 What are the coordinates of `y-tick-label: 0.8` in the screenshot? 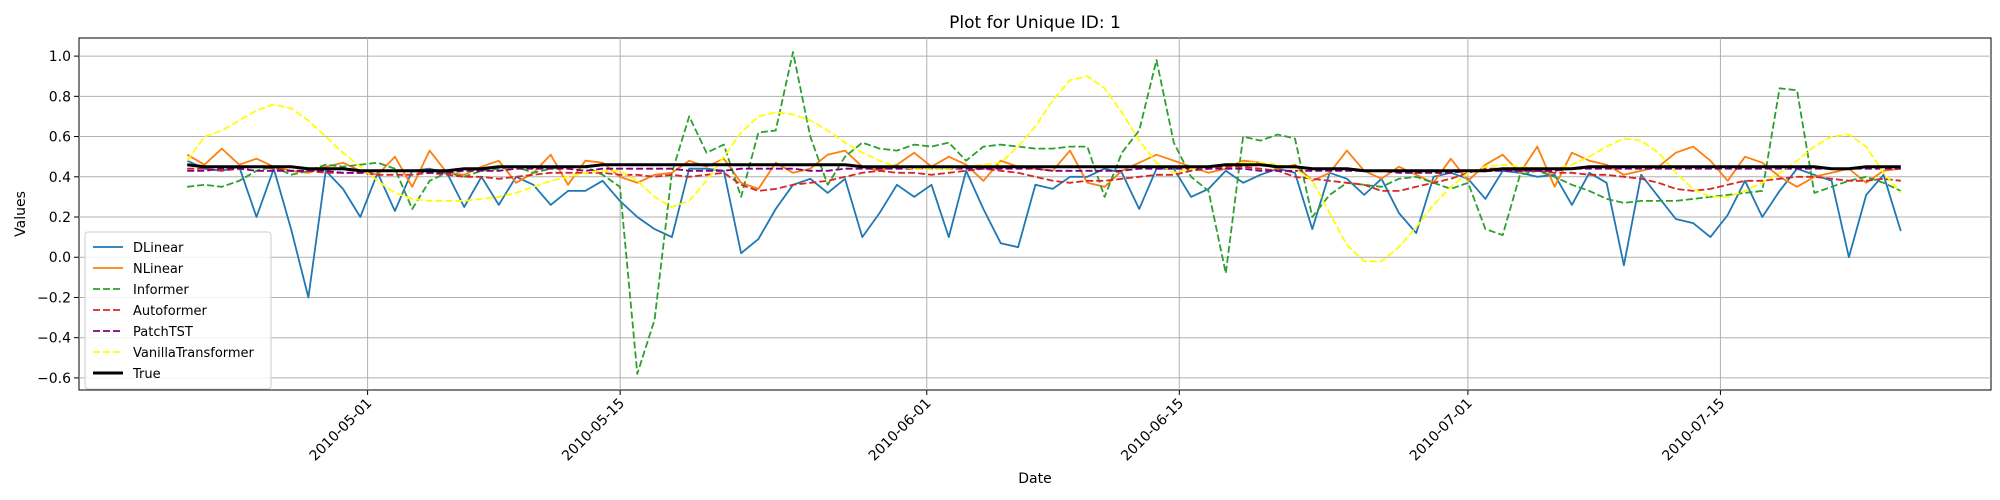 It's located at (60, 97).